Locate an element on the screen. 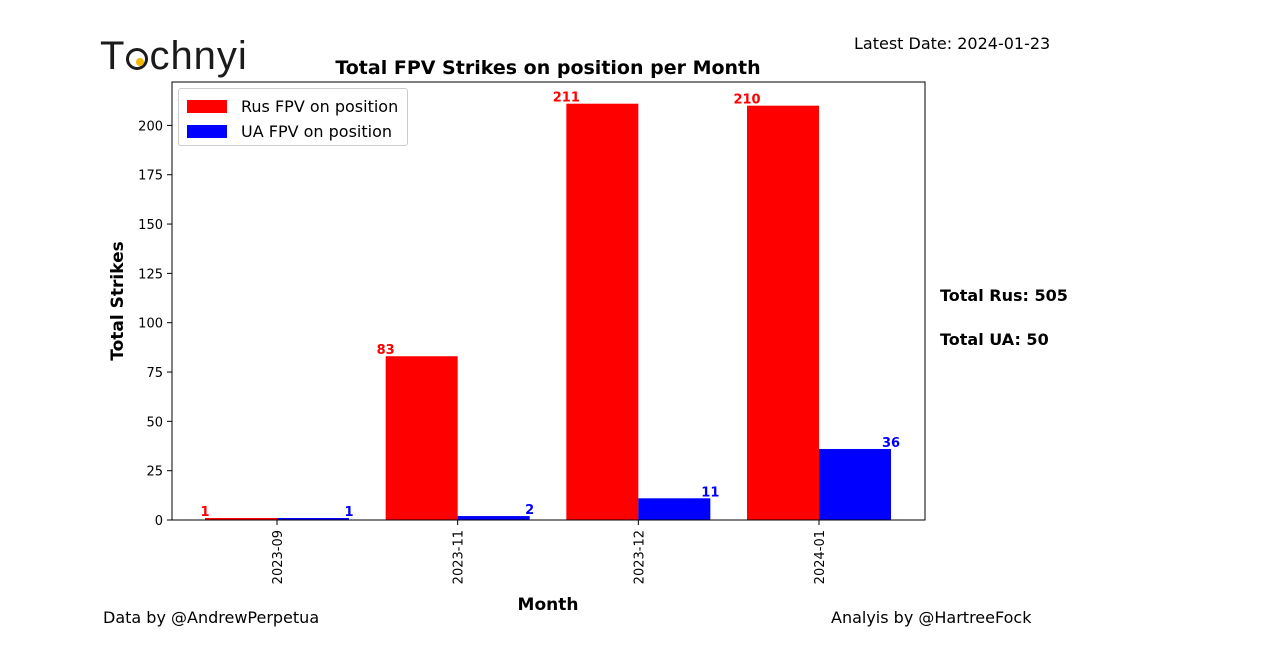 The width and height of the screenshot is (1280, 657). y-axis-label: Total Strikes is located at coordinates (118, 300).